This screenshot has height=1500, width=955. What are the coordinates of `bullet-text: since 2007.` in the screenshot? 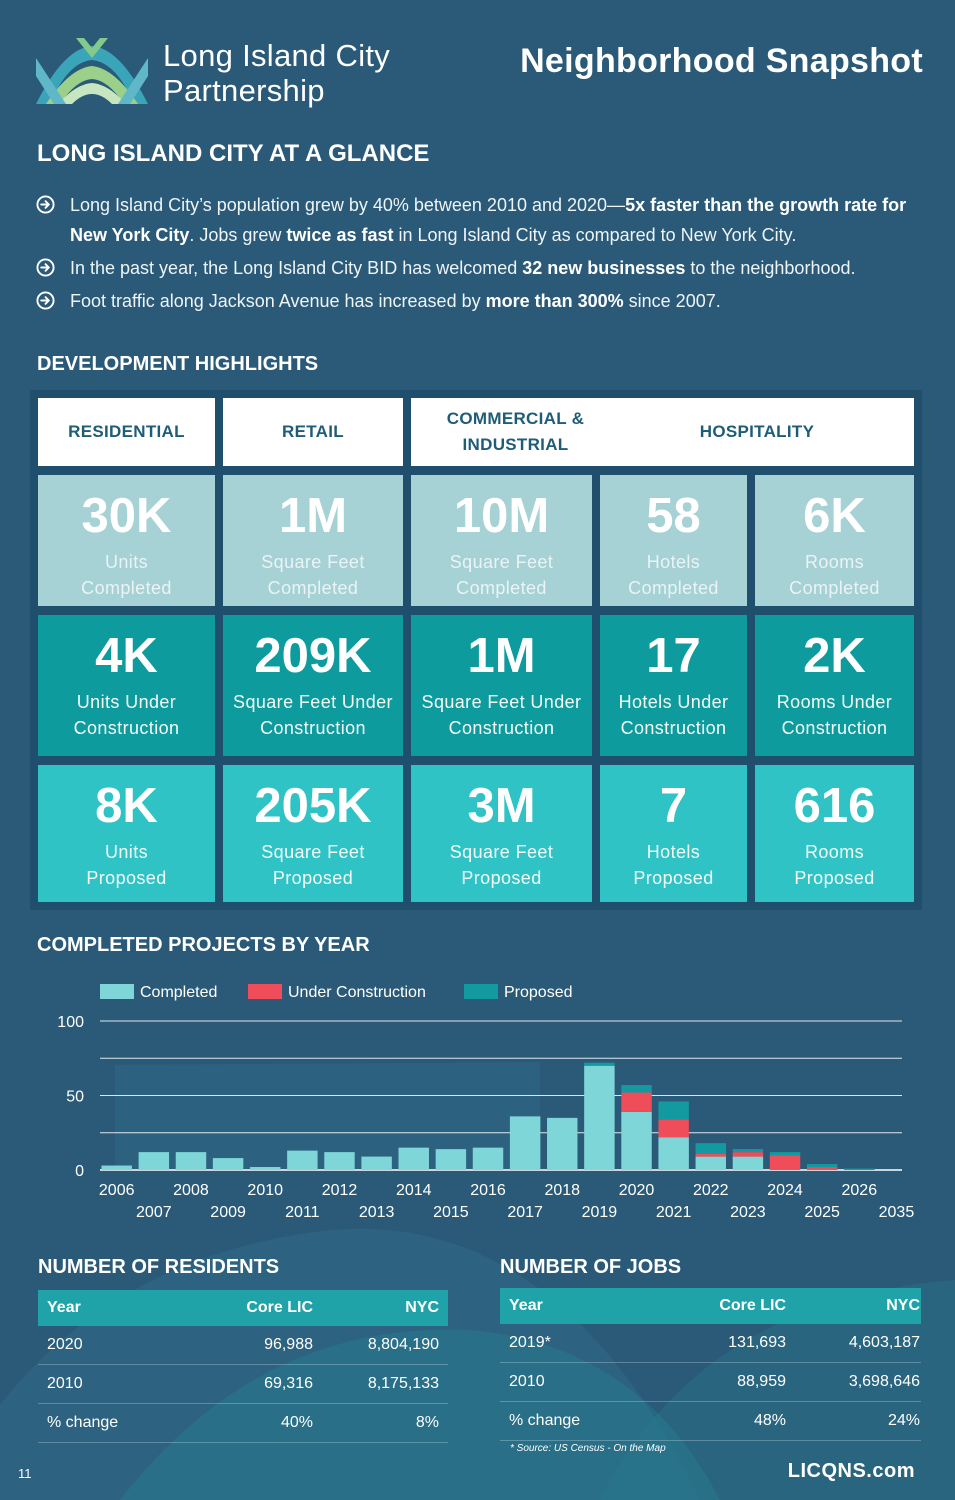 It's located at (672, 301).